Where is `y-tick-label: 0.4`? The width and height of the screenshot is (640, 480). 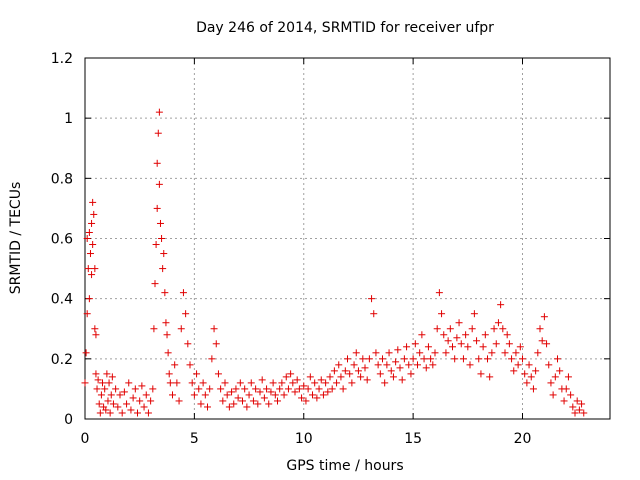 y-tick-label: 0.4 is located at coordinates (62, 300).